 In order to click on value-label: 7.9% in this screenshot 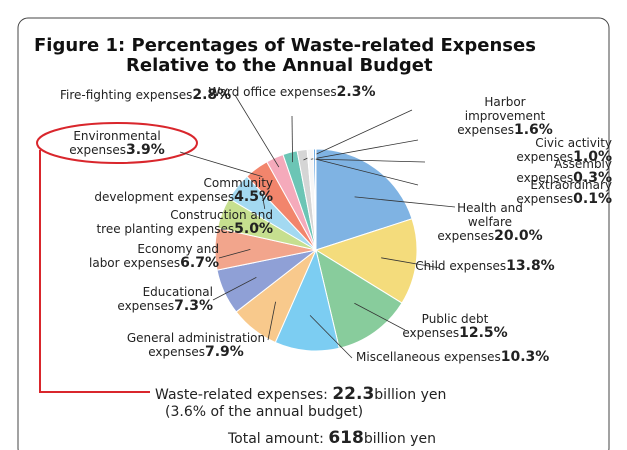, I will do `click(224, 352)`.